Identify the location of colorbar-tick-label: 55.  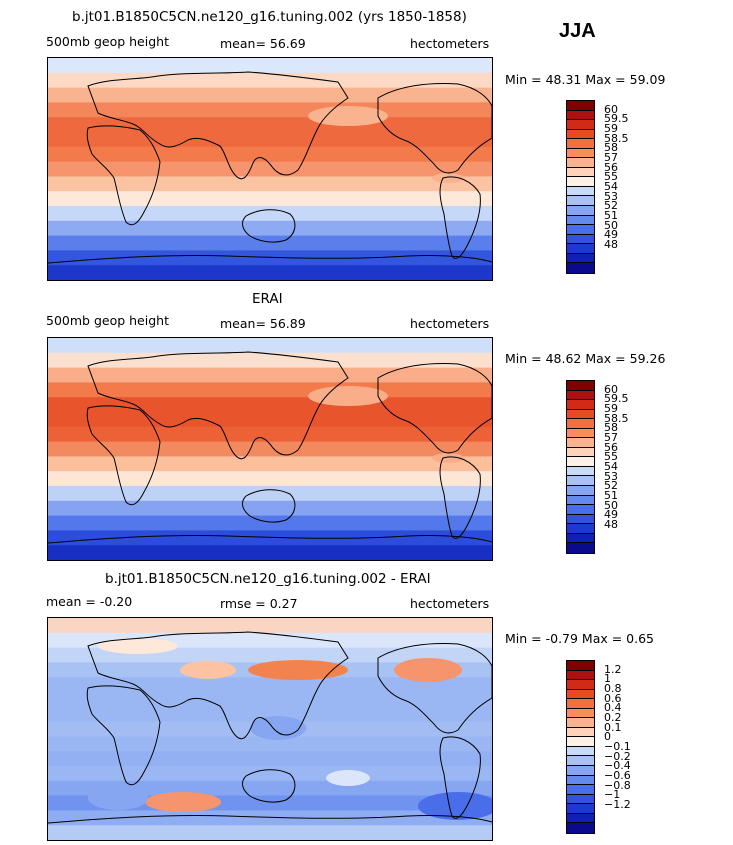
(611, 177).